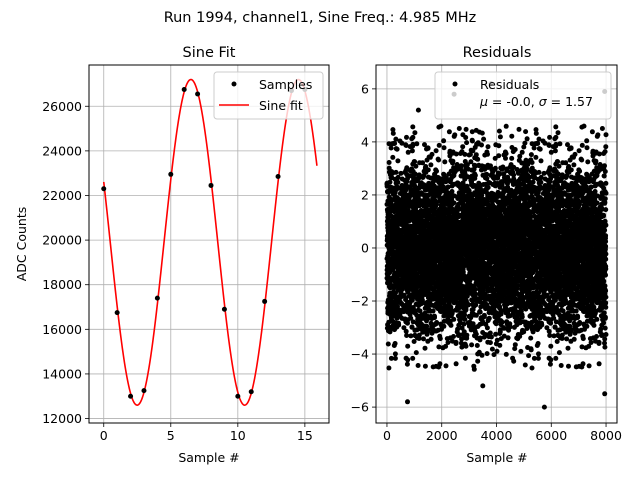 This screenshot has height=480, width=640. Describe the element at coordinates (62, 150) in the screenshot. I see `sine-fit-ytick-label: 24000` at that location.